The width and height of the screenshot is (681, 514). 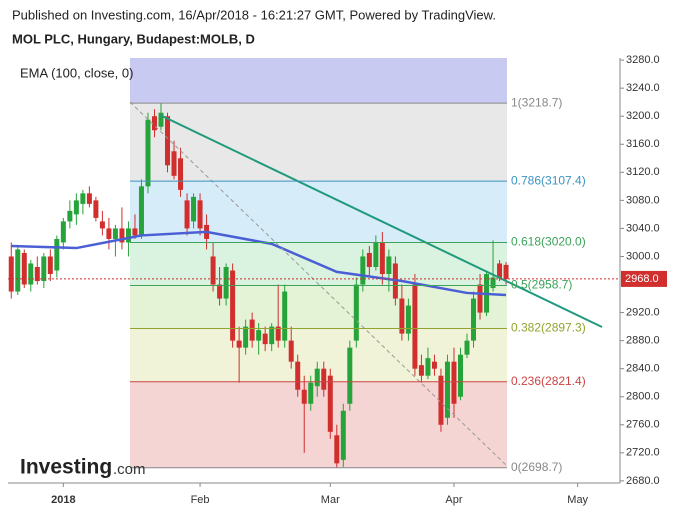 What do you see at coordinates (66, 467) in the screenshot?
I see `watermark: Investing` at bounding box center [66, 467].